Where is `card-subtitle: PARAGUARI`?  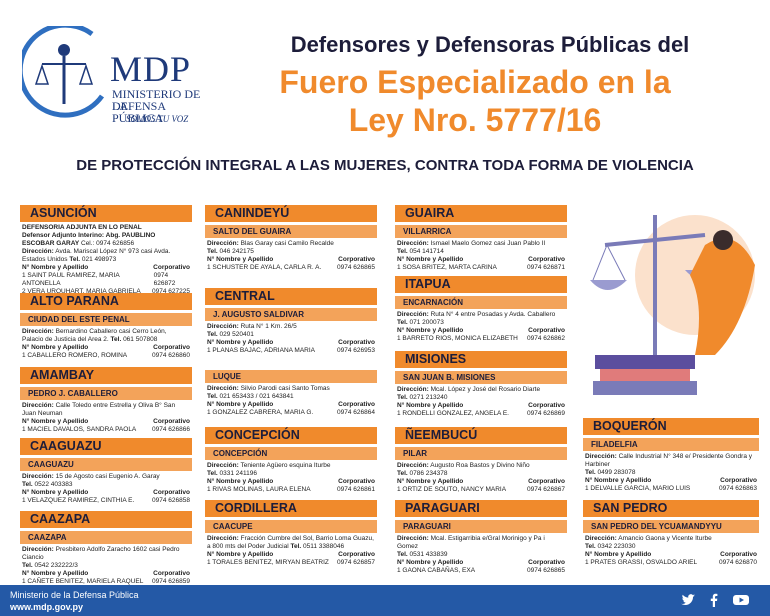
card-subtitle: PARAGUARI is located at coordinates (481, 526).